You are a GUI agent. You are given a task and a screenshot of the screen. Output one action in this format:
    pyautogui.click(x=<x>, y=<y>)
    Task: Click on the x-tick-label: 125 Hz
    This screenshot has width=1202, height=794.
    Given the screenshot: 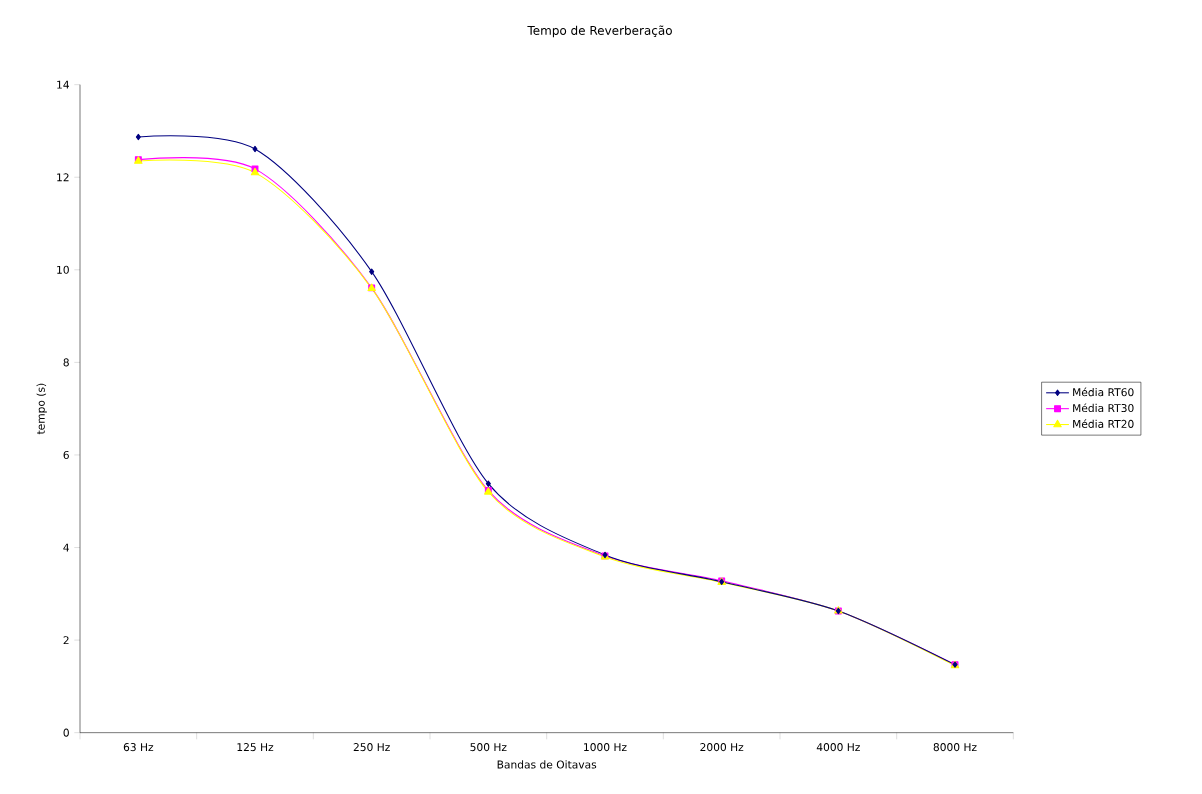 What is the action you would take?
    pyautogui.click(x=255, y=747)
    